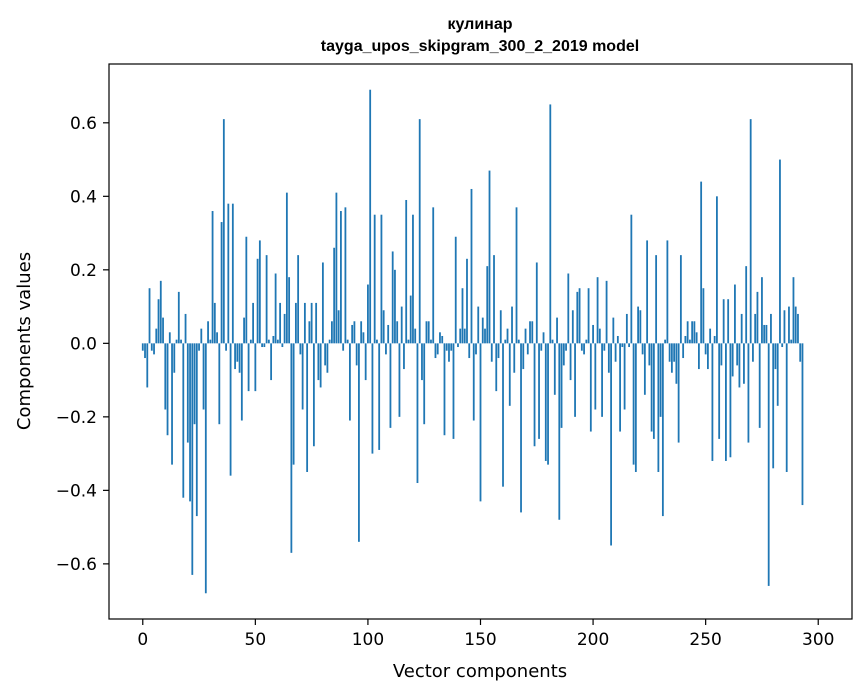  Describe the element at coordinates (479, 24) in the screenshot. I see `chart-title: кулинар` at that location.